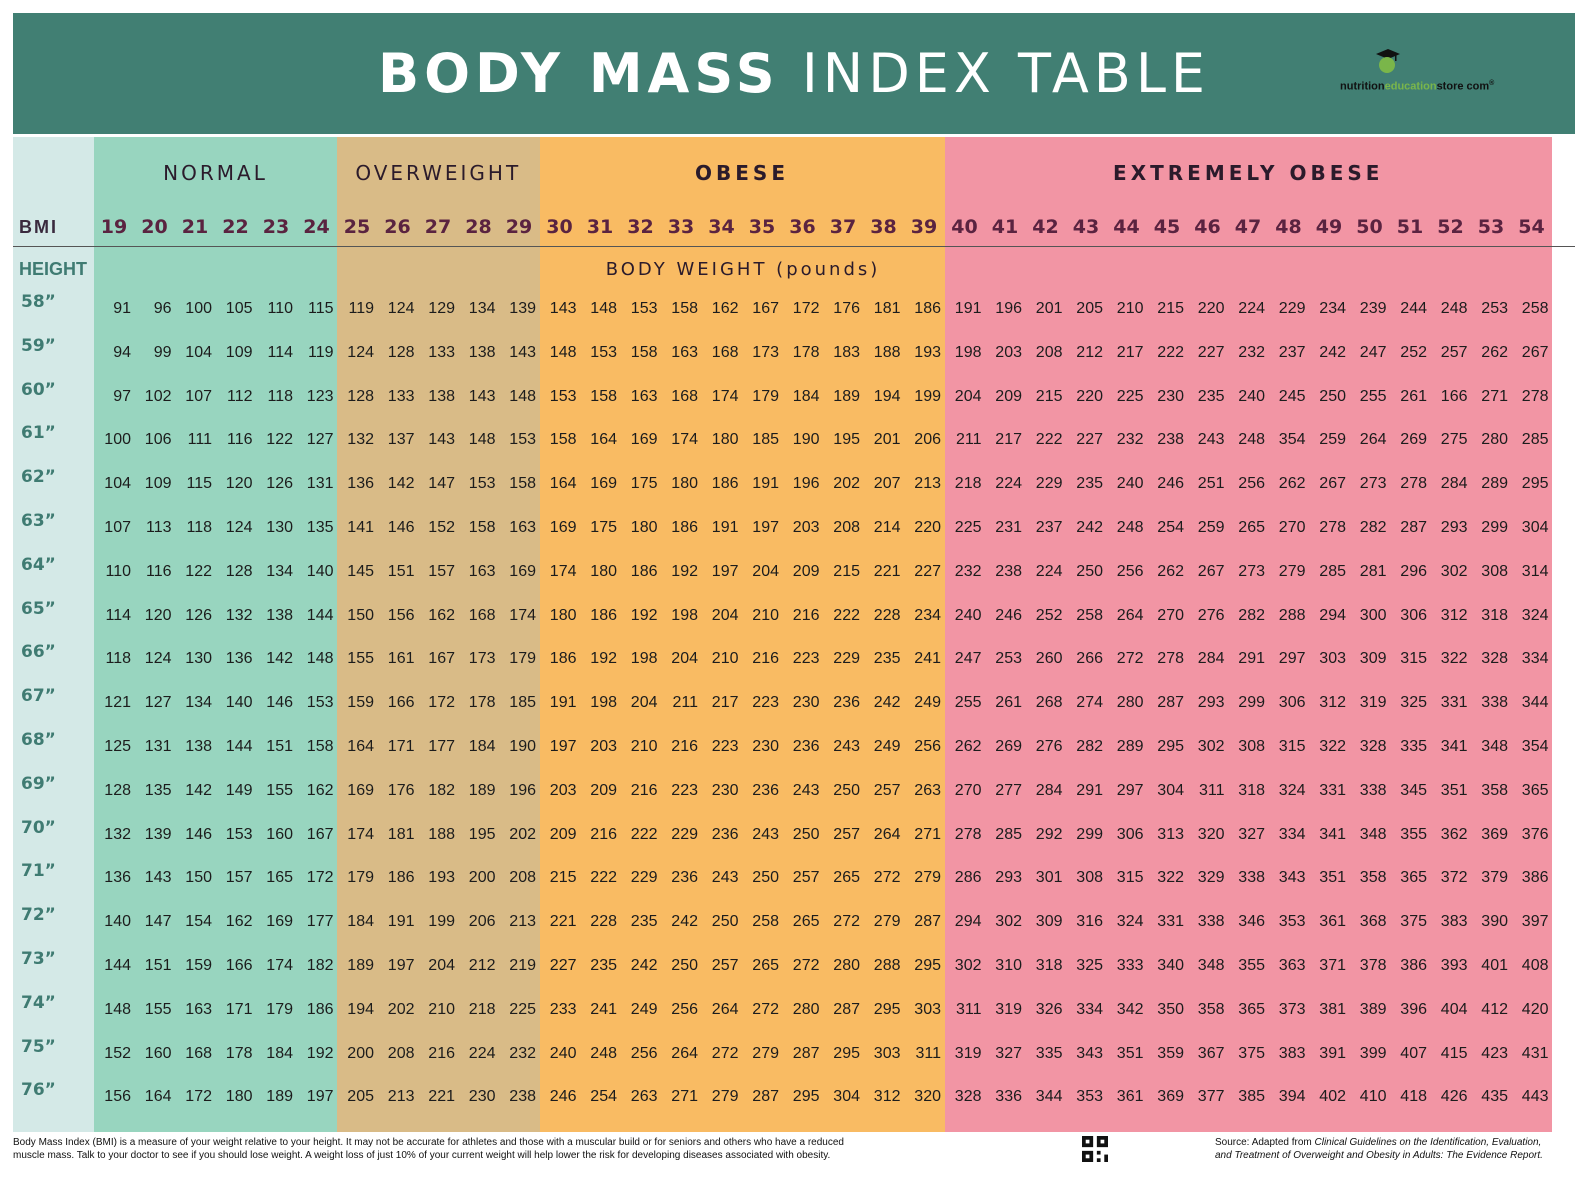 The image size is (1588, 1191). Describe the element at coordinates (1211, 659) in the screenshot. I see `weight-cell: 284` at that location.